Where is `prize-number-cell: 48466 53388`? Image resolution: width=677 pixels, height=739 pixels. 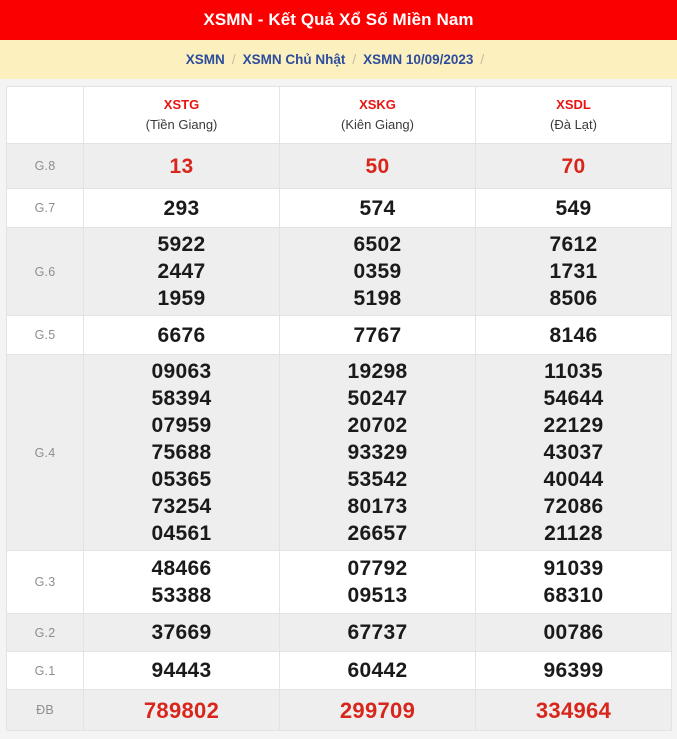
prize-number-cell: 48466 53388 is located at coordinates (181, 582).